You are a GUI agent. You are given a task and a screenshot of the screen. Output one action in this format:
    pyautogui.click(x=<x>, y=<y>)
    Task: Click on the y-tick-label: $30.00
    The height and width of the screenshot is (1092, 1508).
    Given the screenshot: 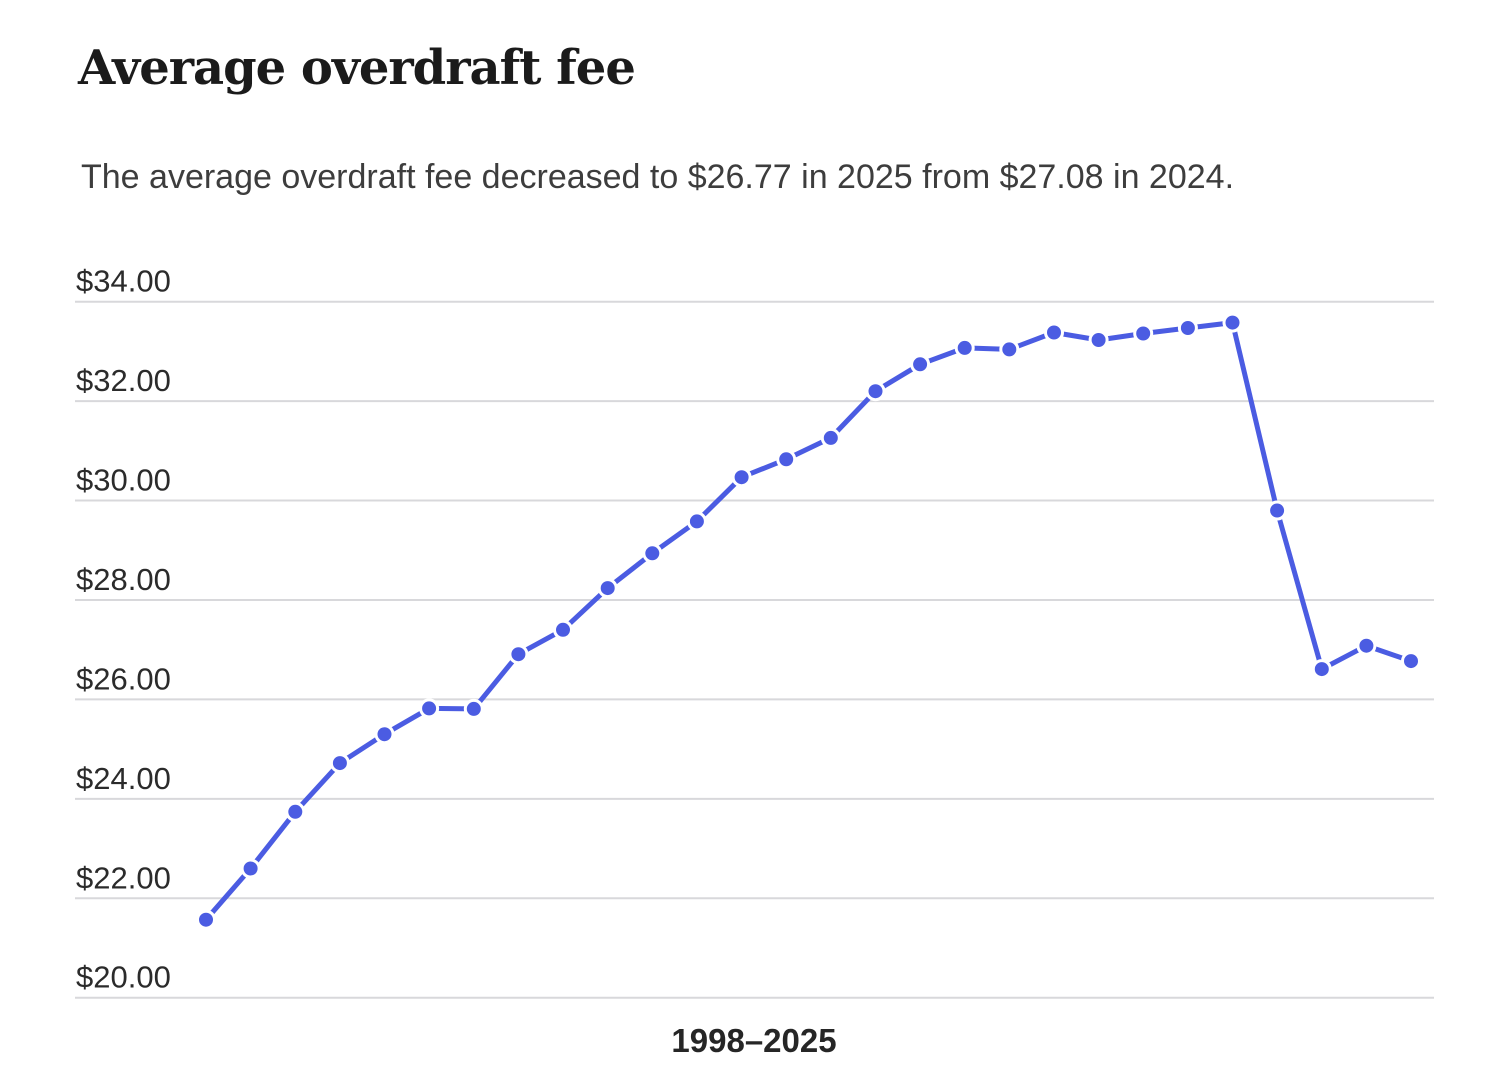 What is the action you would take?
    pyautogui.click(x=123, y=480)
    